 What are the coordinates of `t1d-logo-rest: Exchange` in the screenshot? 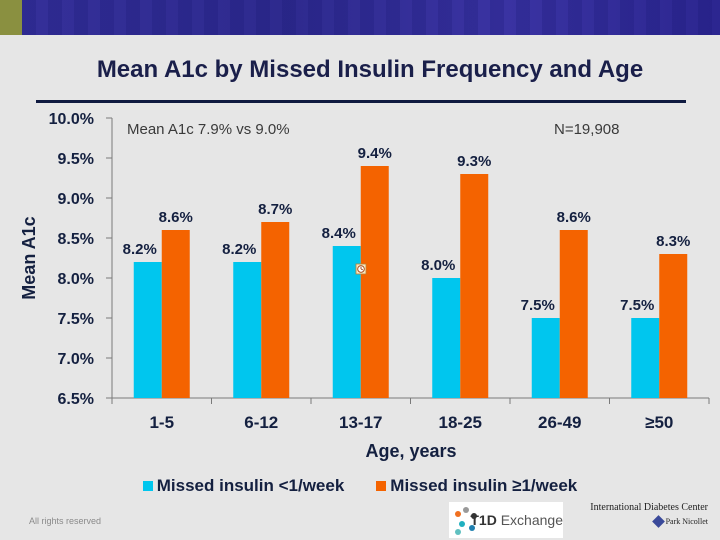 It's located at (529, 520).